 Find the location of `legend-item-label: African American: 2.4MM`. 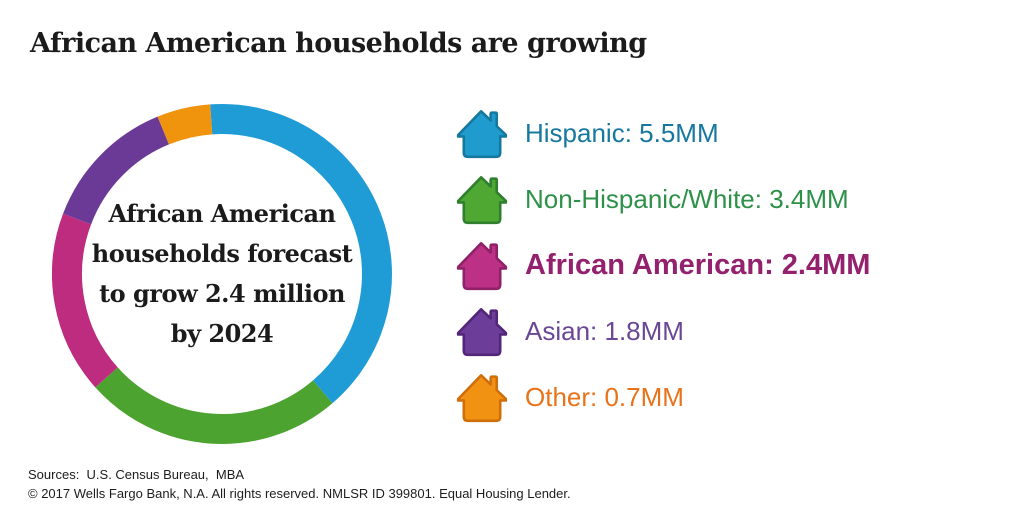

legend-item-label: African American: 2.4MM is located at coordinates (698, 264).